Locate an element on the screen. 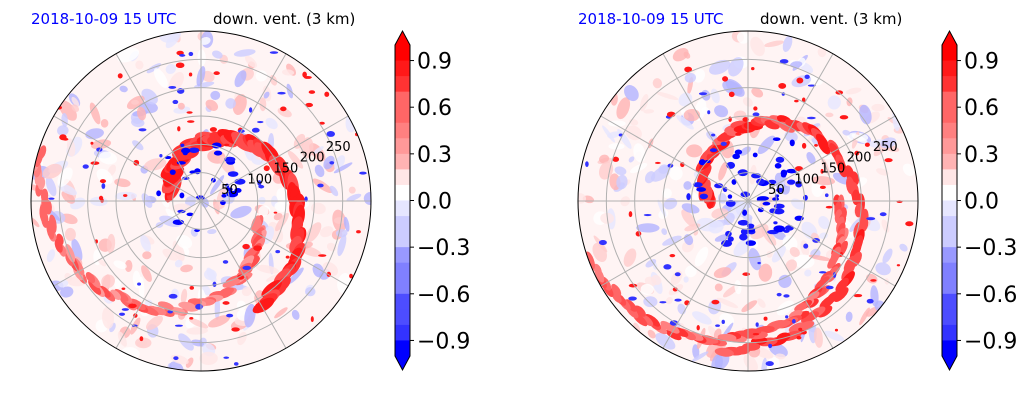  ring-labels: 50 100 150 200 250 is located at coordinates (833, 169).